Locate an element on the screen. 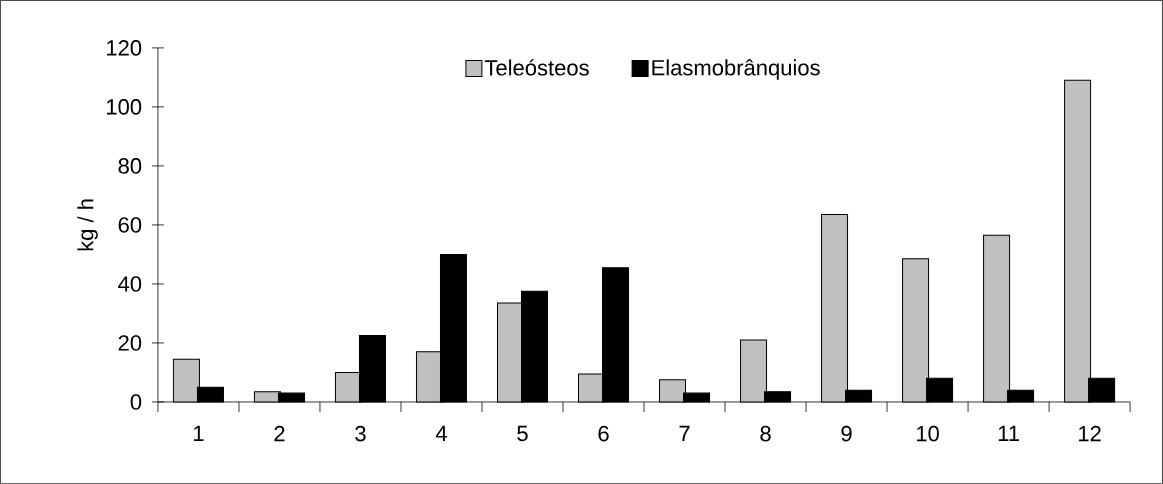 Image resolution: width=1163 pixels, height=484 pixels. y-axis-title: kg / h is located at coordinates (87, 225).